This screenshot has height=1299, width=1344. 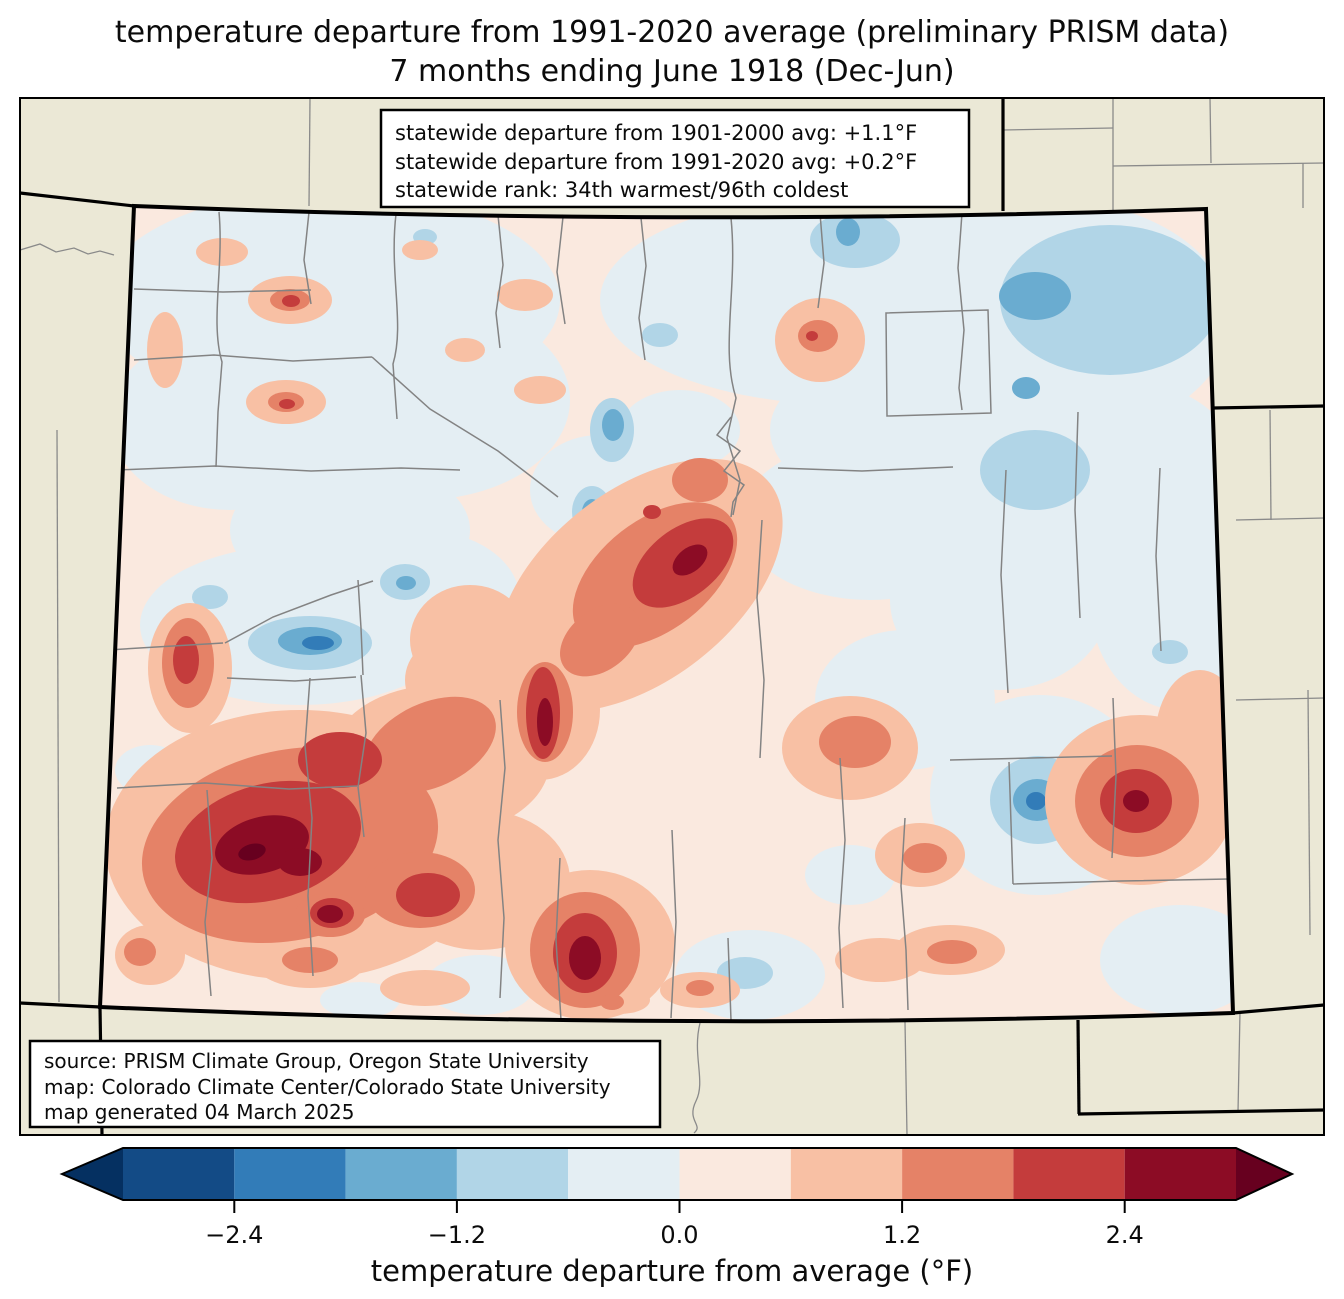 What do you see at coordinates (92, 1174) in the screenshot?
I see `colorbar-under-arrow` at bounding box center [92, 1174].